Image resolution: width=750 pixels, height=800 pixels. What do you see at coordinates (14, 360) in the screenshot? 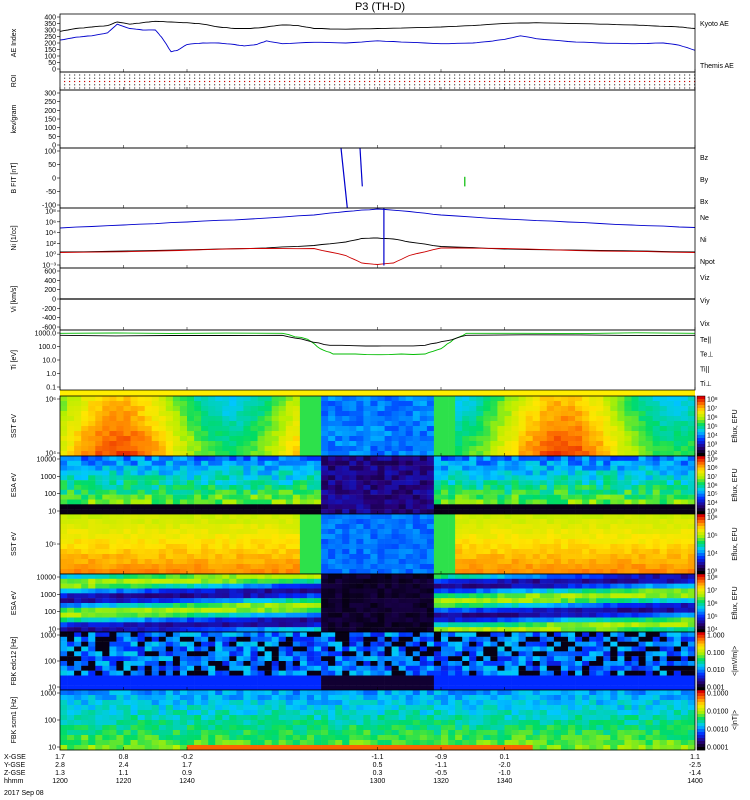
I see `ti-ylabel: Ti [eV]` at bounding box center [14, 360].